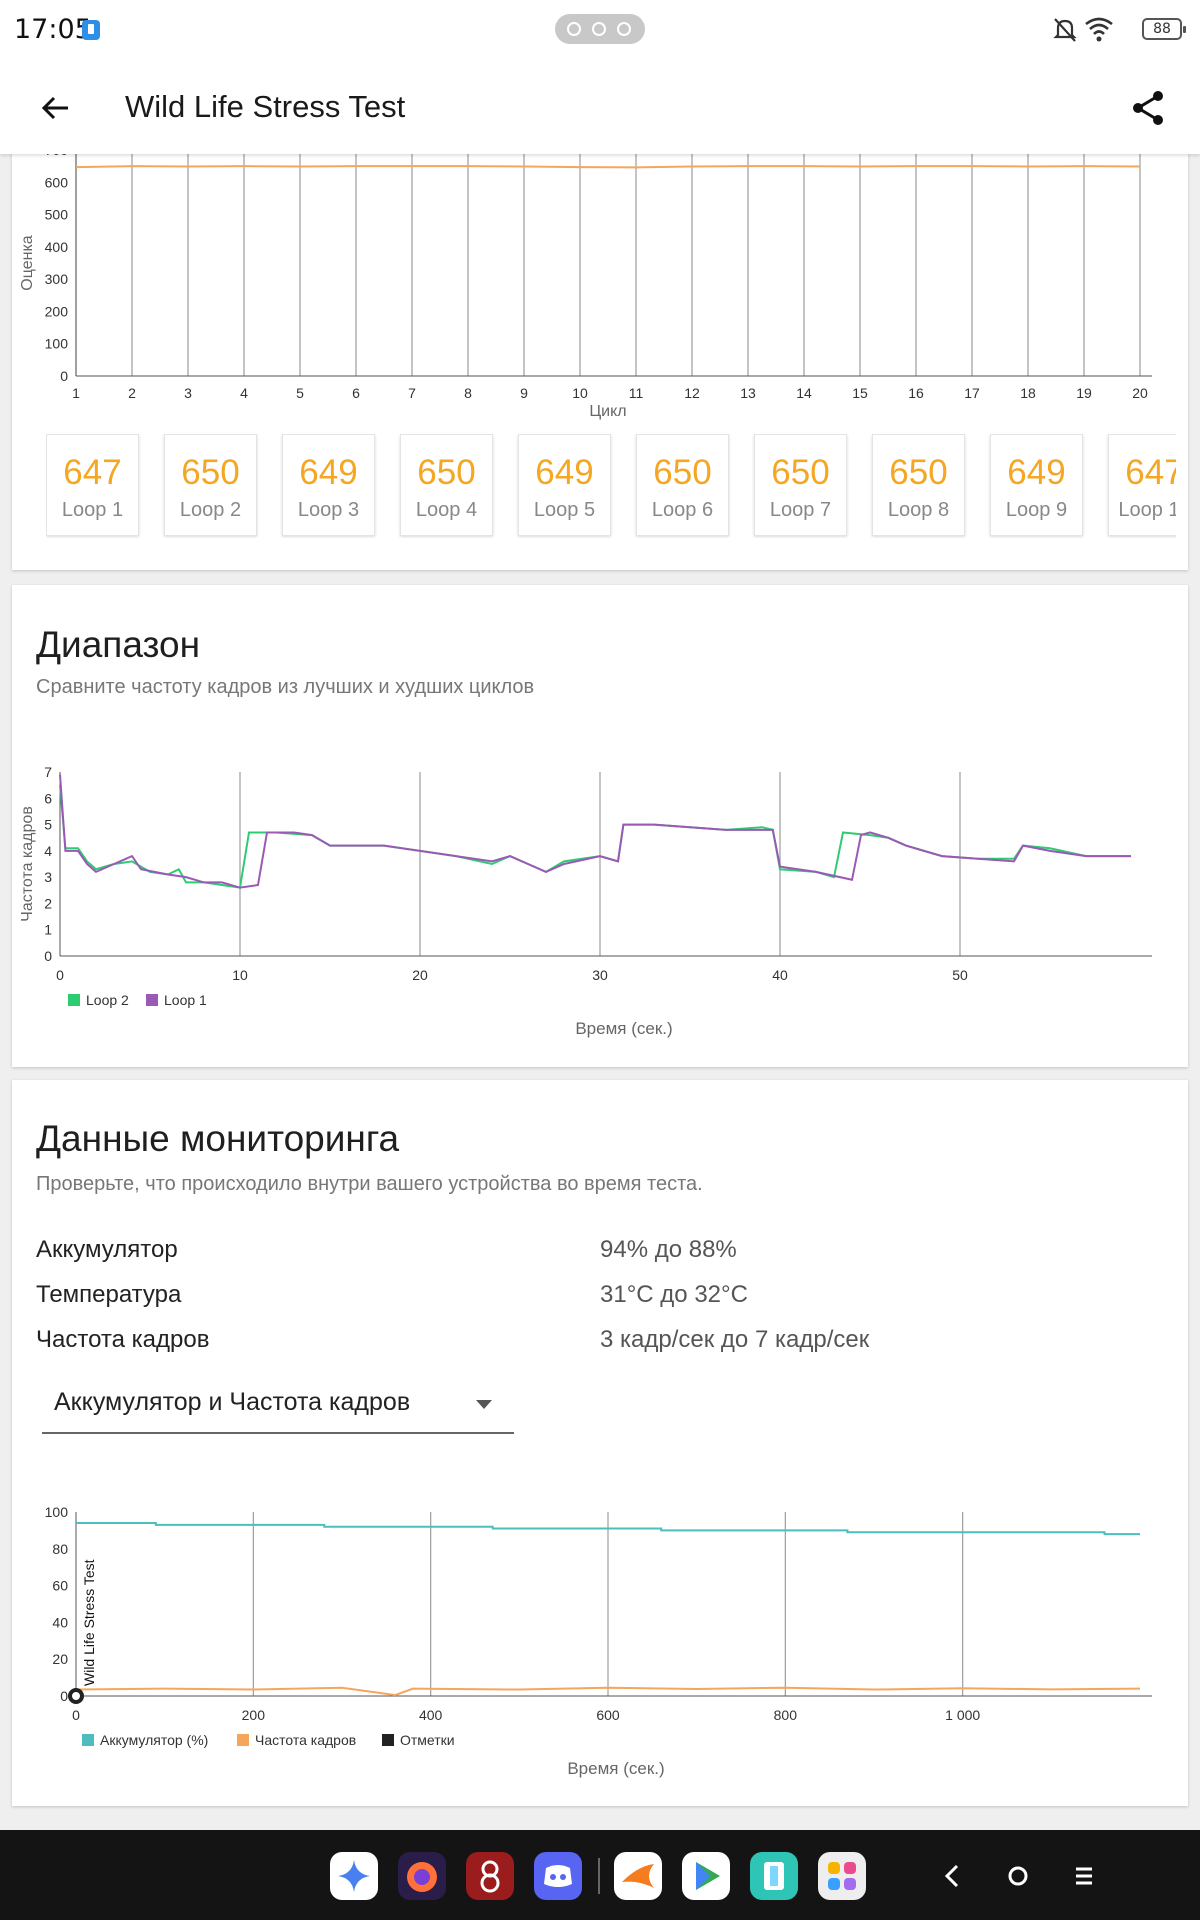 The width and height of the screenshot is (1200, 1920). I want to click on back-arrow-icon, so click(56, 108).